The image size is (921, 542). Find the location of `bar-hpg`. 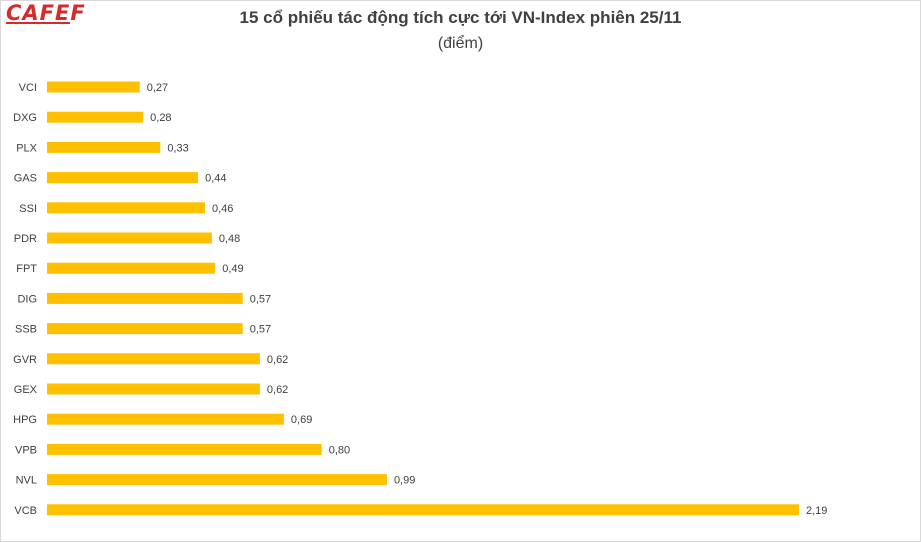

bar-hpg is located at coordinates (165, 419).